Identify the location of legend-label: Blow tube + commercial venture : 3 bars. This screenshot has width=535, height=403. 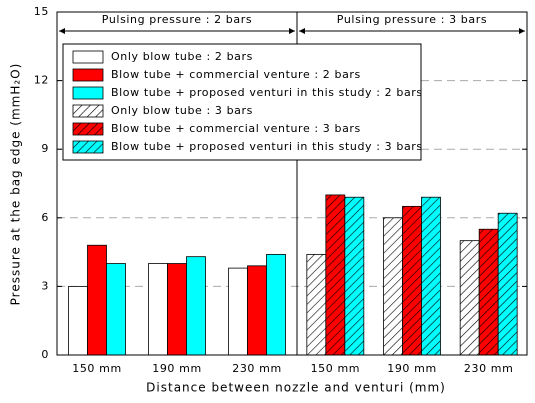
(236, 128).